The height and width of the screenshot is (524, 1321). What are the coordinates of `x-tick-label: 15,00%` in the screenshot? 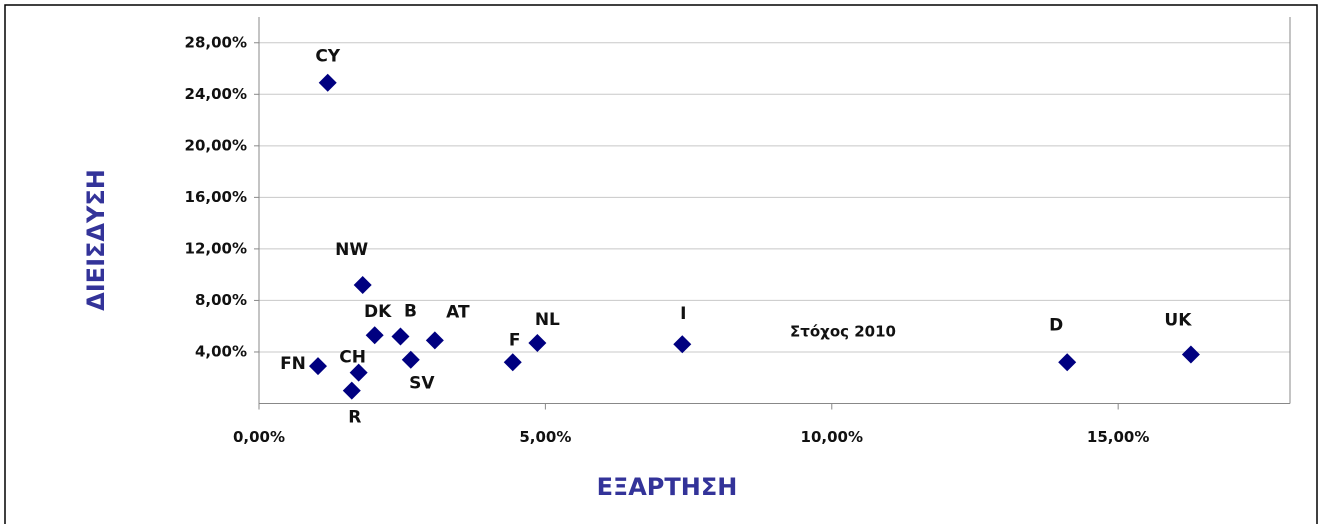 It's located at (1118, 437).